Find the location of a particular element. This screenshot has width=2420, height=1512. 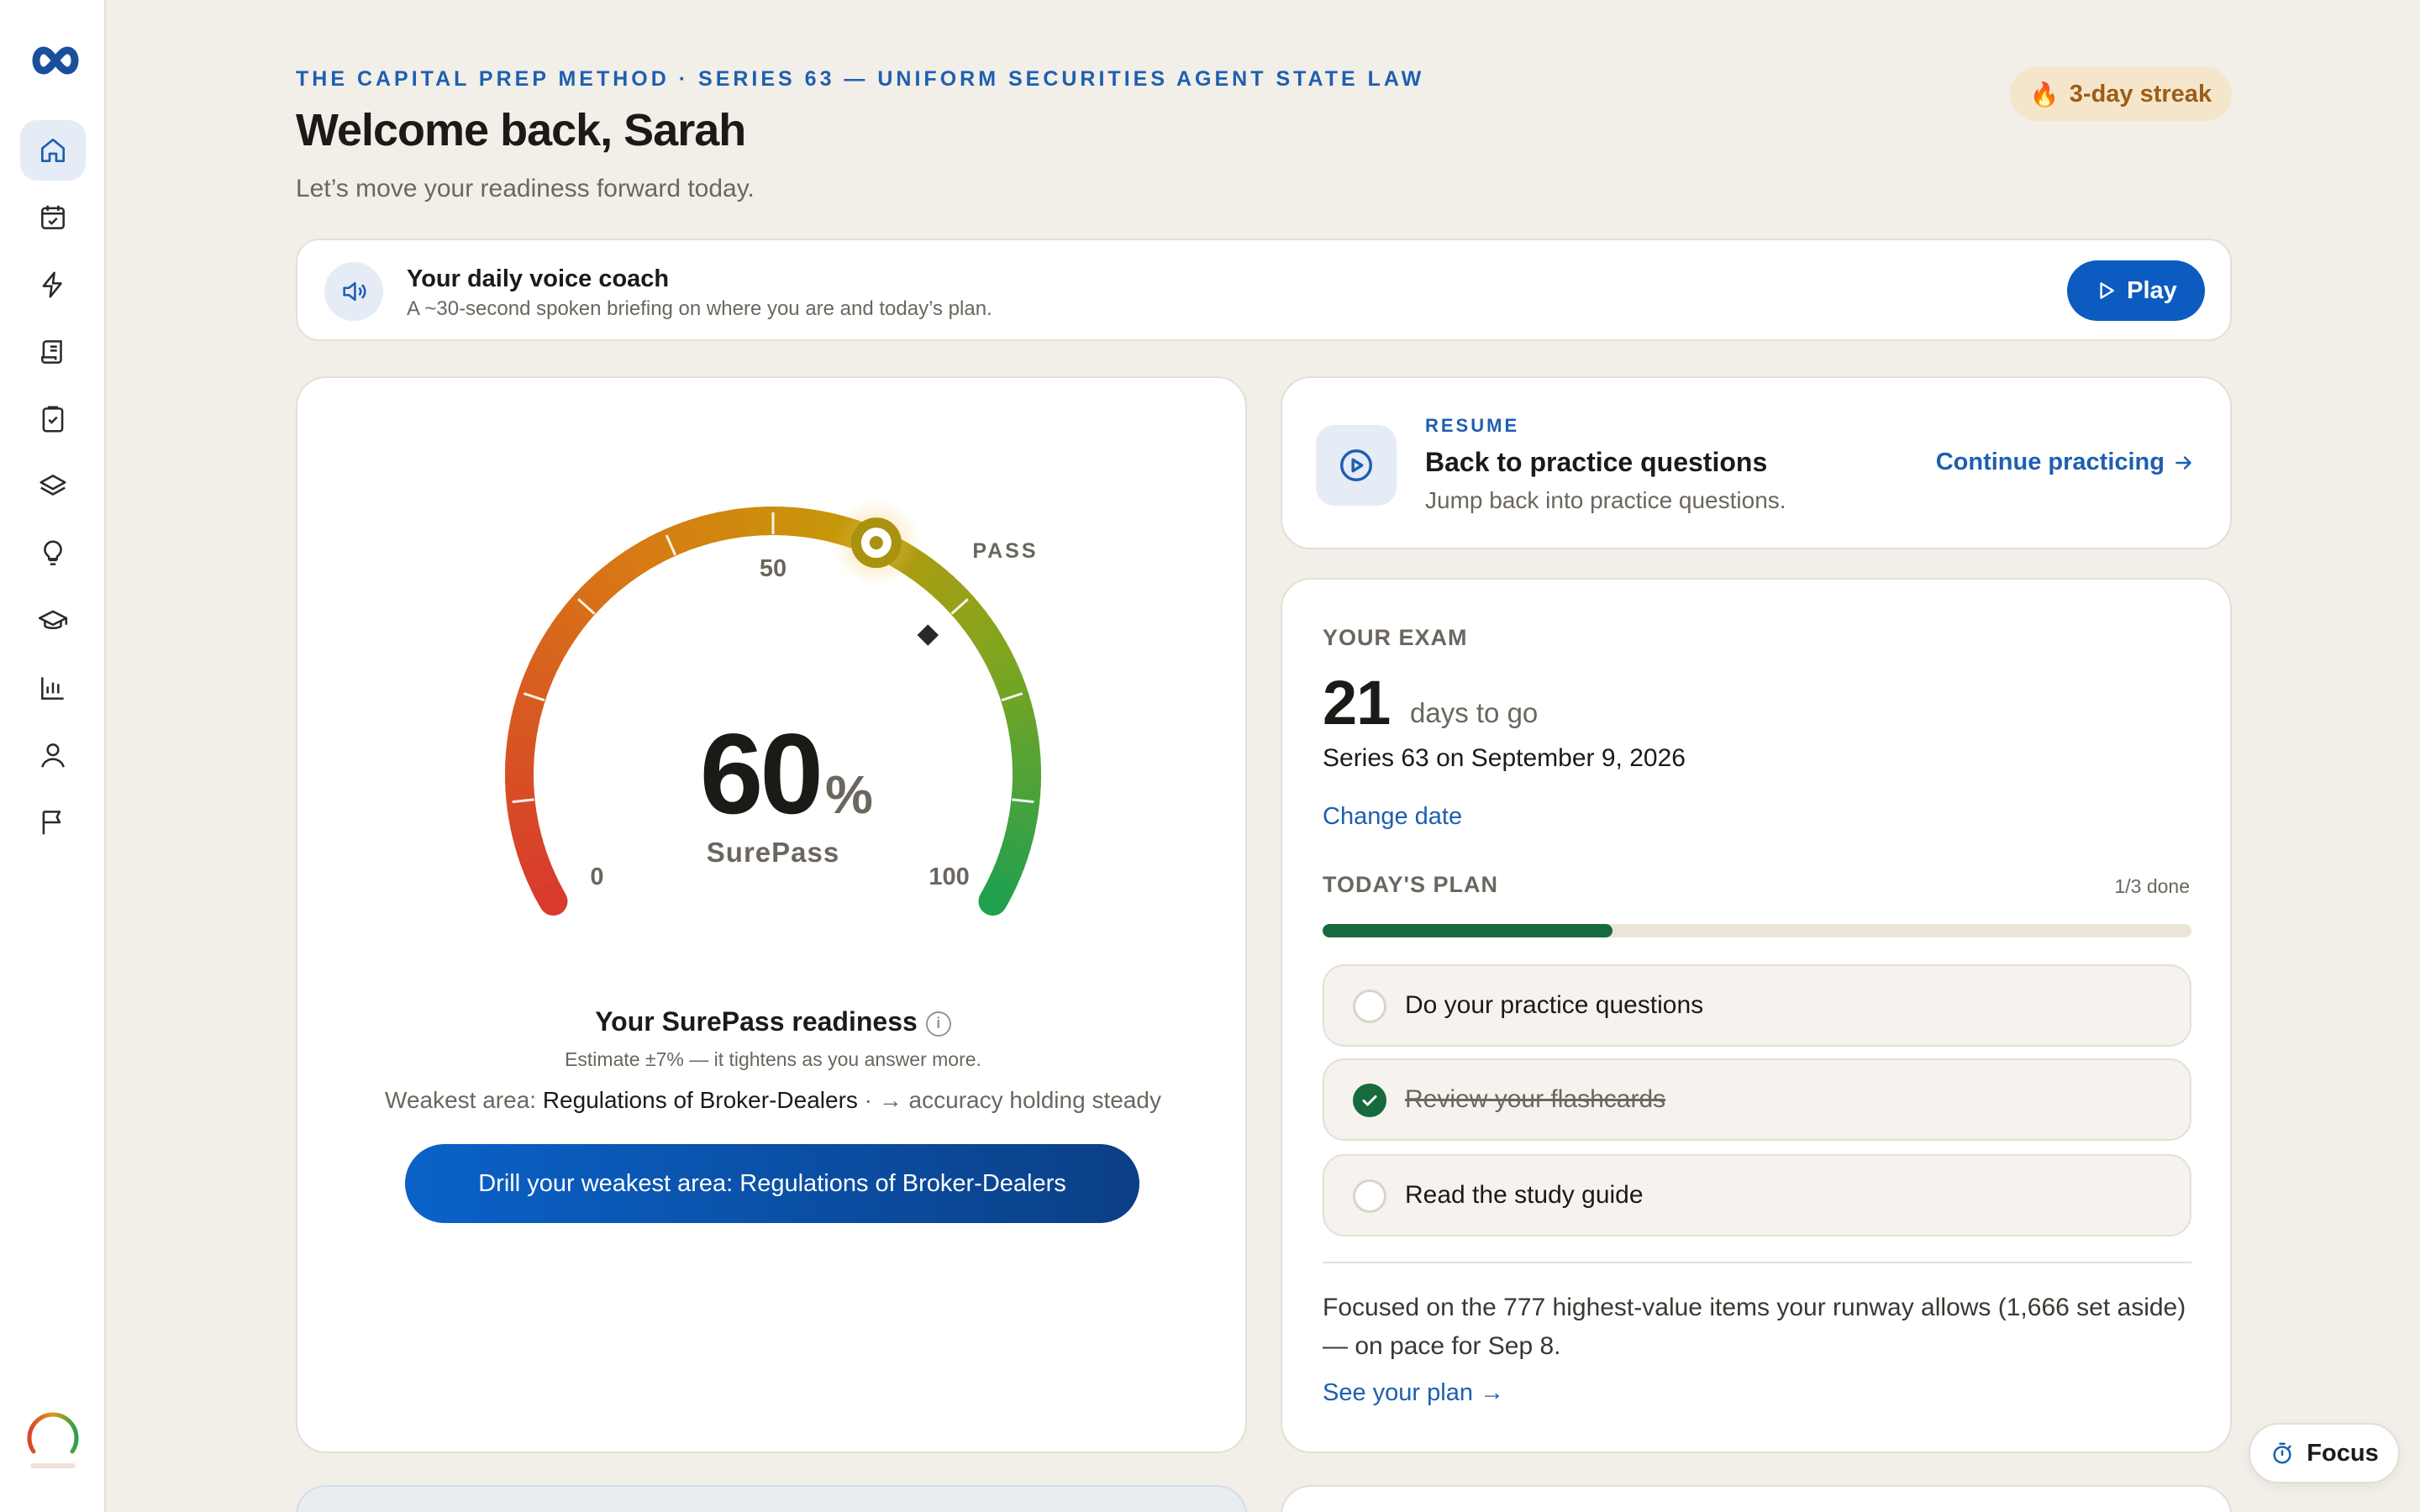

task-label: Read the study guide is located at coordinates (1525, 1195).